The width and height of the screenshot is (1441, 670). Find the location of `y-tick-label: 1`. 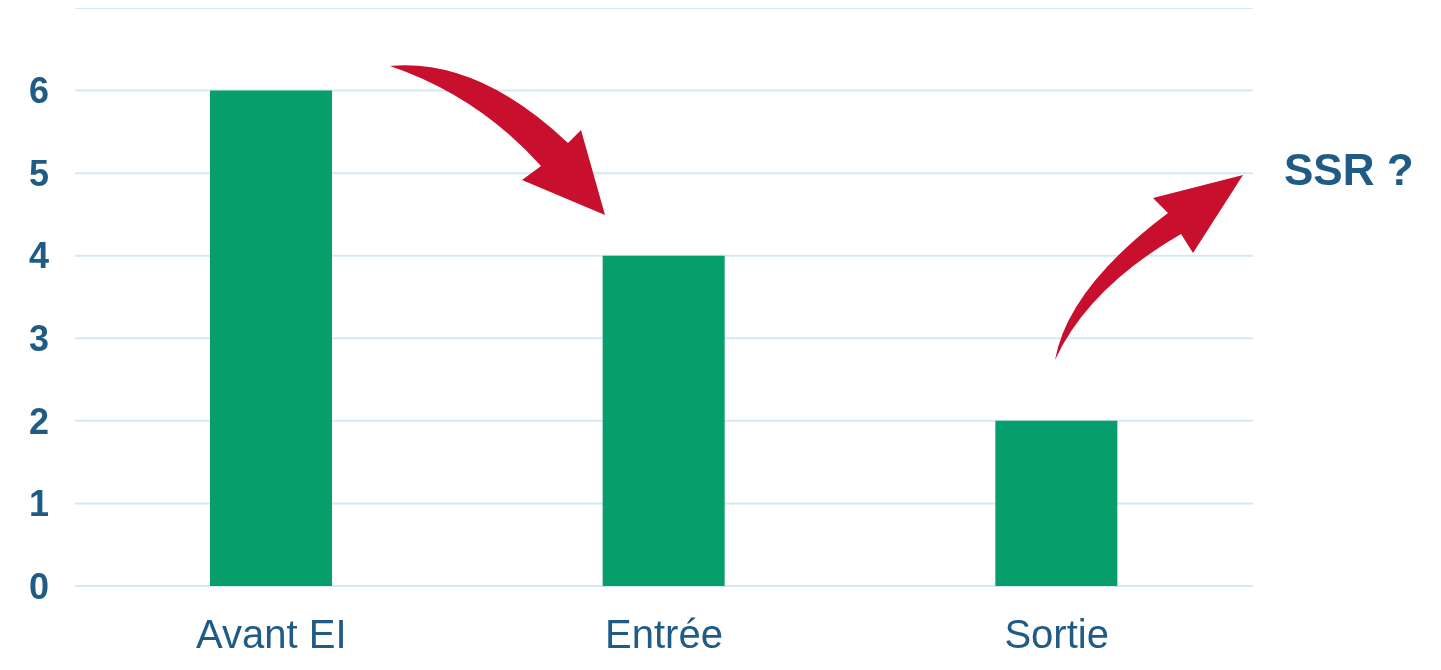

y-tick-label: 1 is located at coordinates (38, 504).